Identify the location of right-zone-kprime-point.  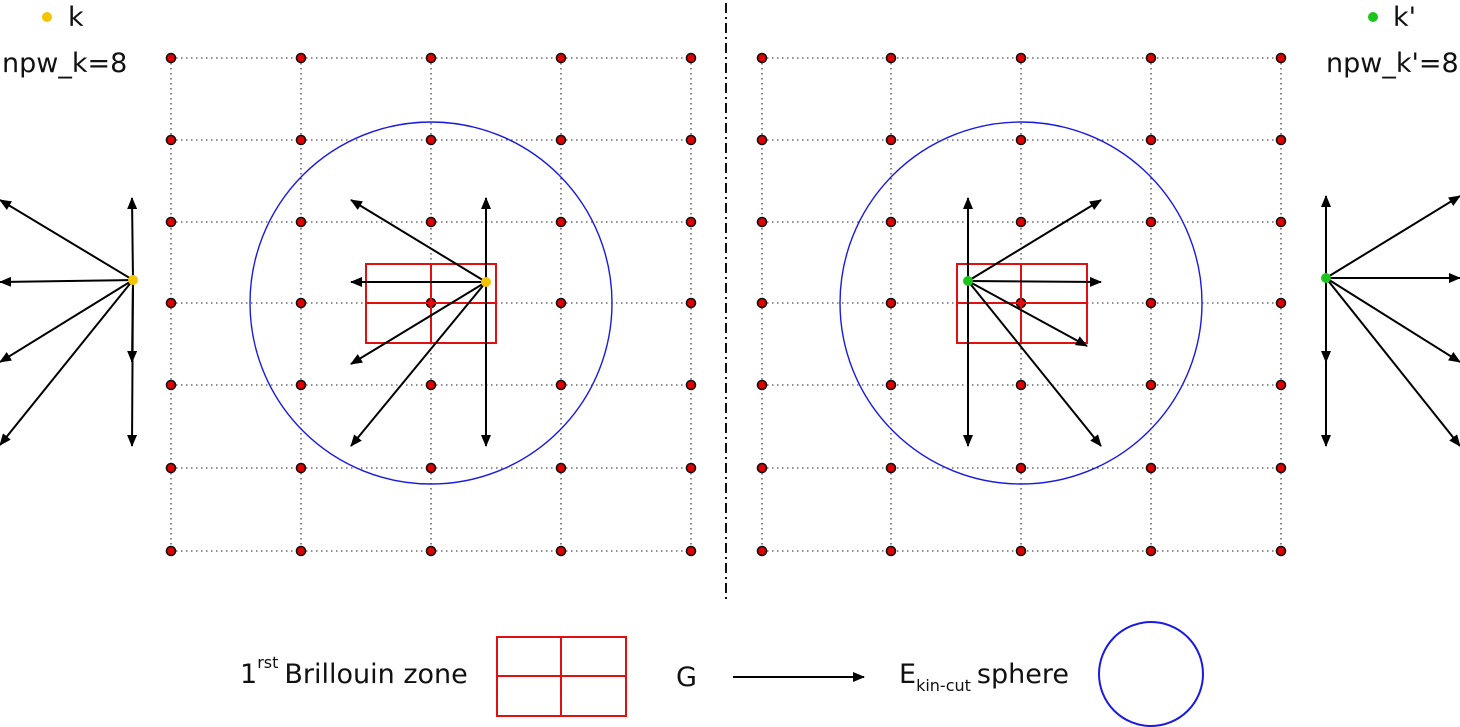
(968, 281).